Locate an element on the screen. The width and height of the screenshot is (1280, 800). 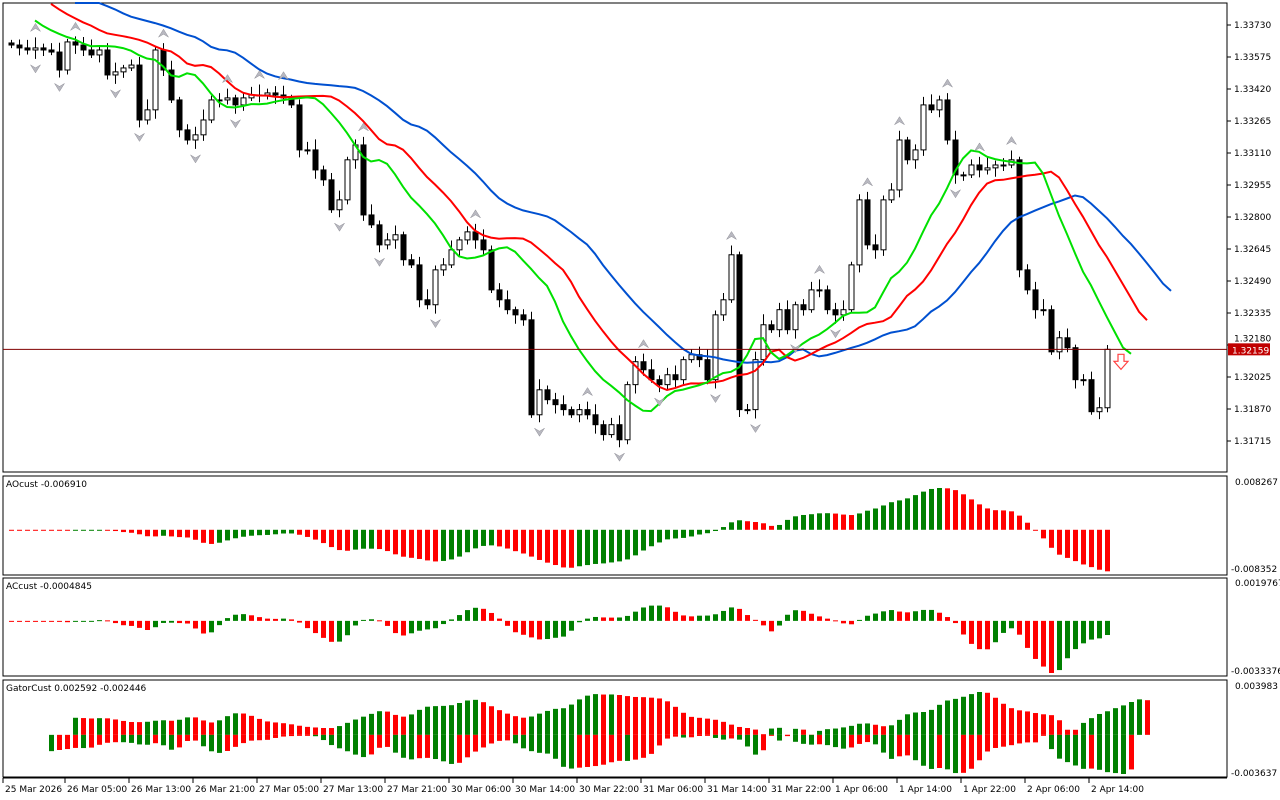
ao-pane is located at coordinates (615, 525).